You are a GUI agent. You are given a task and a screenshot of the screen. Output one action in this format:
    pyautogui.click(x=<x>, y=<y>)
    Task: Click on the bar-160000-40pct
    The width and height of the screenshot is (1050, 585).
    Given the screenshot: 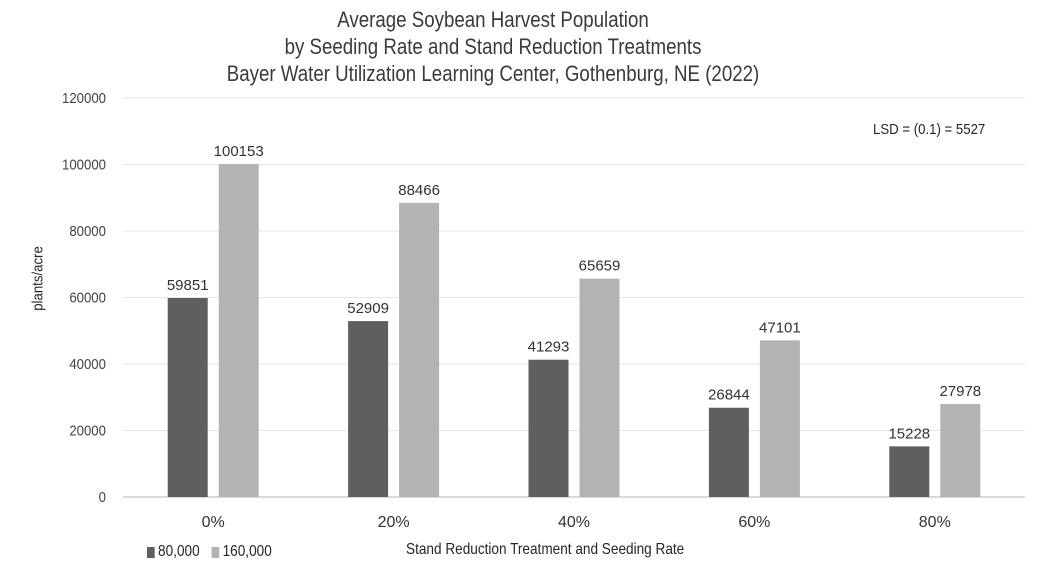 What is the action you would take?
    pyautogui.click(x=599, y=387)
    